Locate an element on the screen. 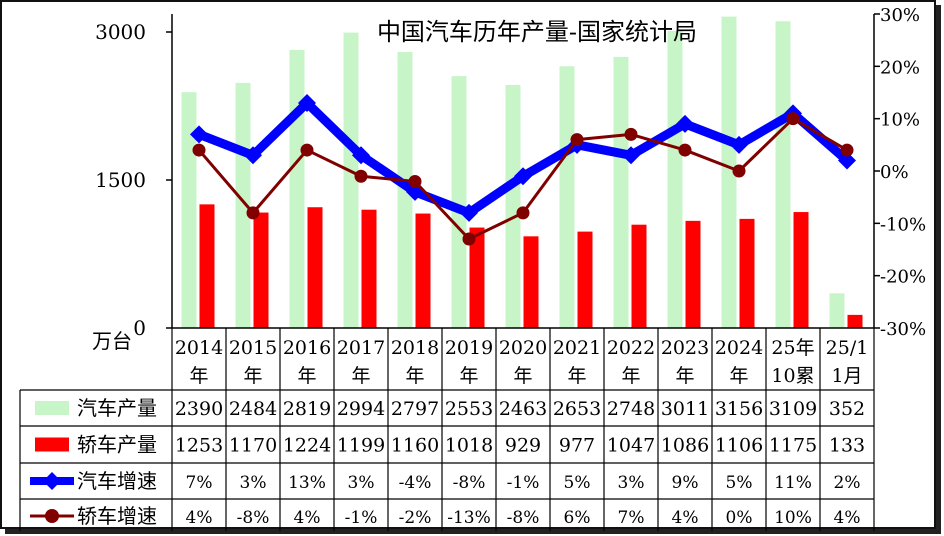 The width and height of the screenshot is (944, 536). table-cell-2-2: 13% is located at coordinates (307, 483).